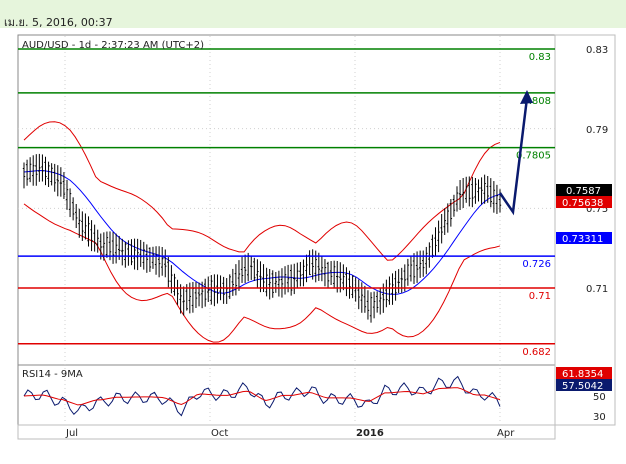 Image resolution: width=626 pixels, height=464 pixels. I want to click on svg-text: 0.73311, so click(582, 239).